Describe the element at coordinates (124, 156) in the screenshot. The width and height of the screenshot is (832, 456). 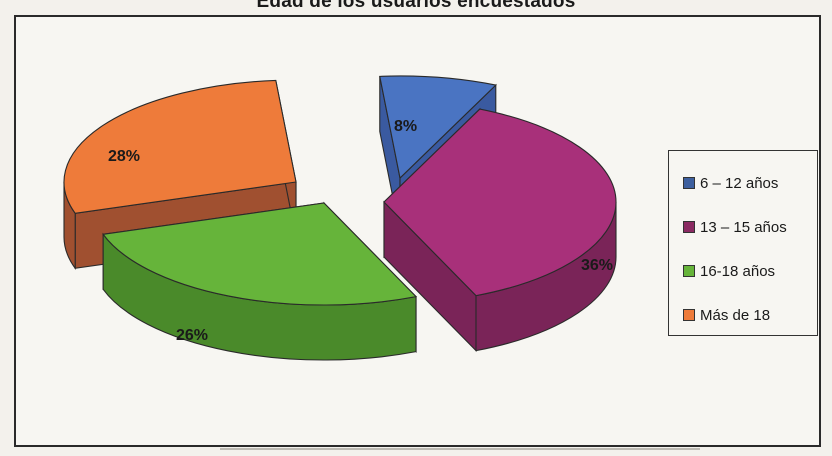
I see `data-label-mas-18: 28%` at that location.